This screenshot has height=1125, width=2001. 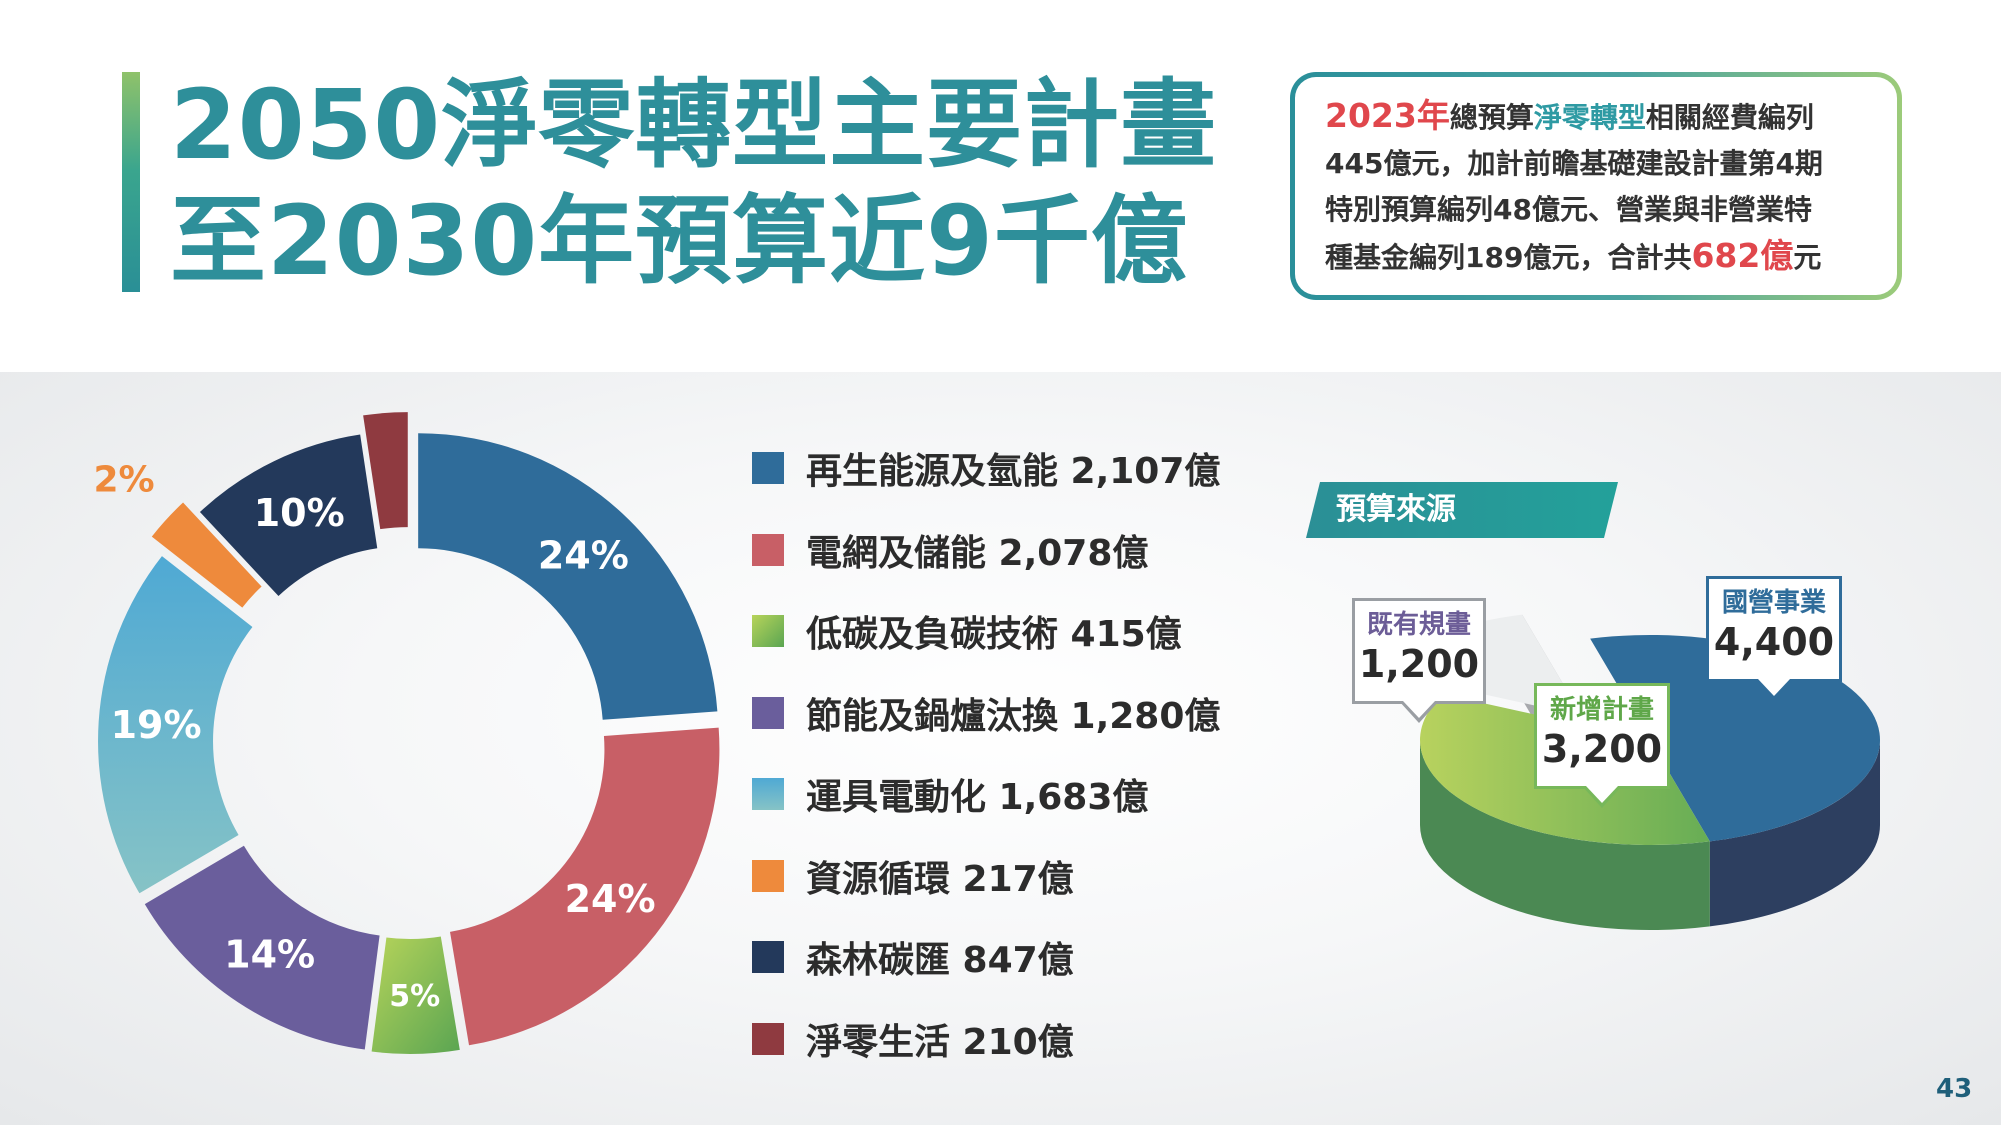 I want to click on summary-line-2: 445億元，加計前瞻基礎建設計畫第4期, so click(x=1574, y=163).